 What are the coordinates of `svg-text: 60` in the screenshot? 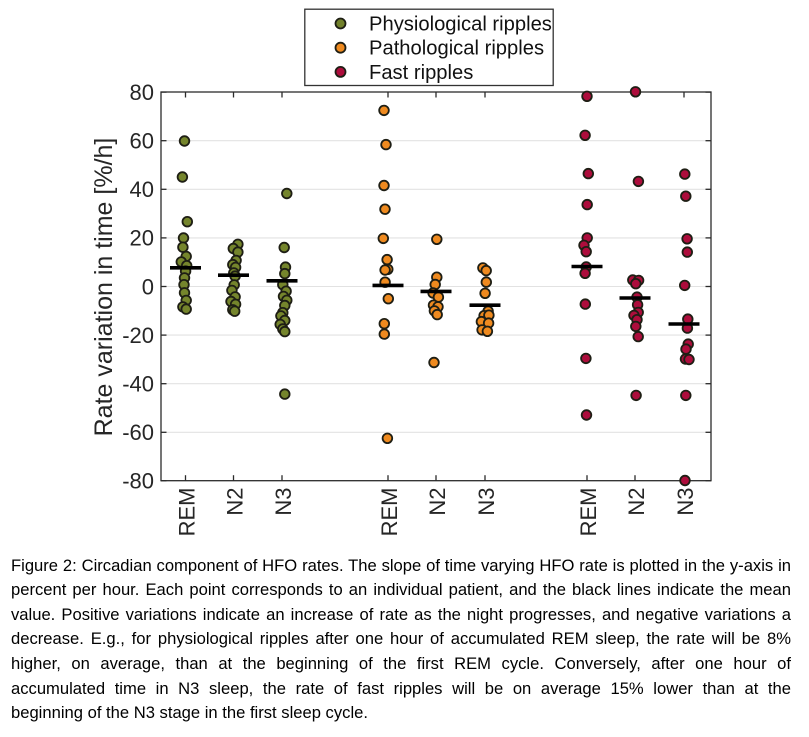 It's located at (142, 141).